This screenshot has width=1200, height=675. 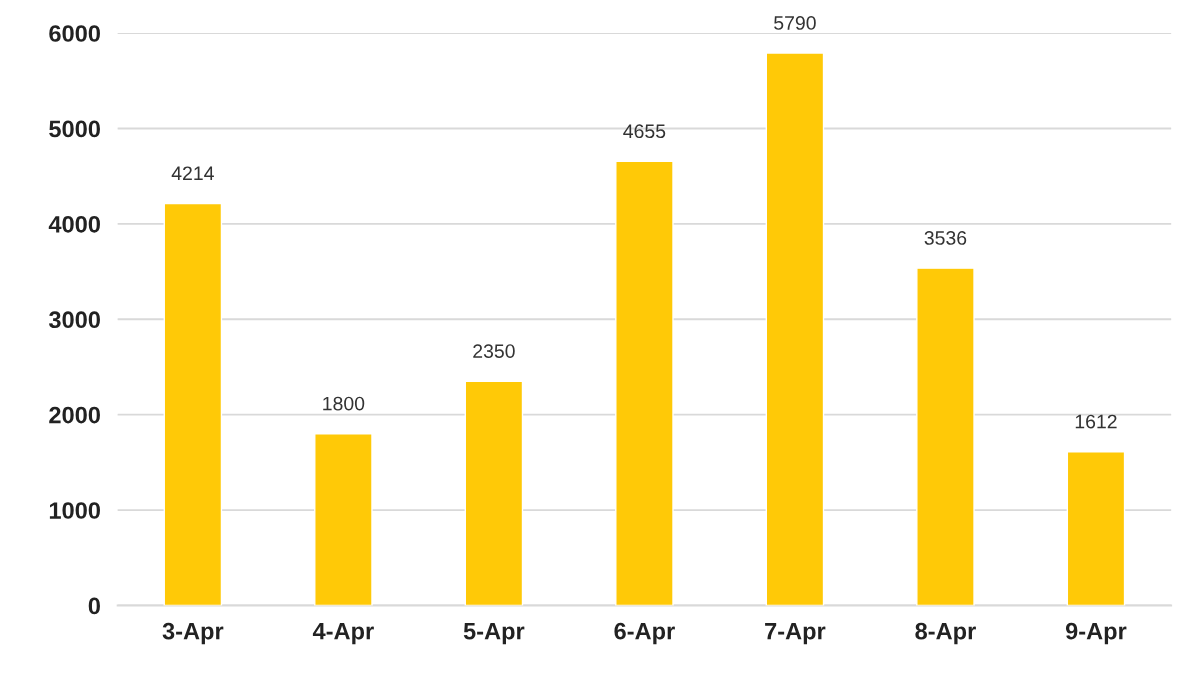 I want to click on x-tick-label: 9-Apr, so click(x=1096, y=633).